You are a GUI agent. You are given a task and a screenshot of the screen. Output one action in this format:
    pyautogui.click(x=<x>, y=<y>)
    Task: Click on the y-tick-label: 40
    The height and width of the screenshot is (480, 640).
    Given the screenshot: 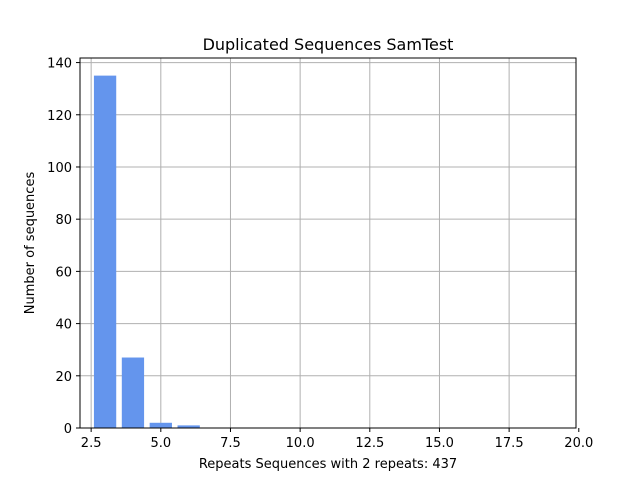 What is the action you would take?
    pyautogui.click(x=63, y=325)
    